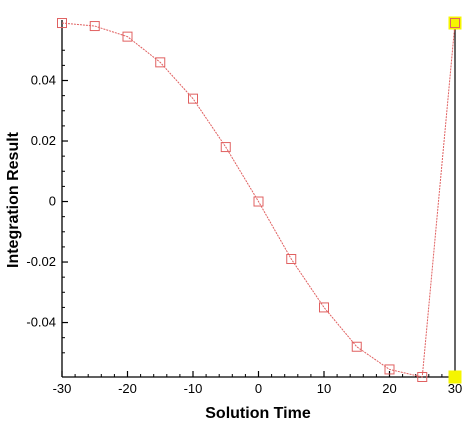 The image size is (474, 426). I want to click on x-tick-label: 10, so click(324, 388).